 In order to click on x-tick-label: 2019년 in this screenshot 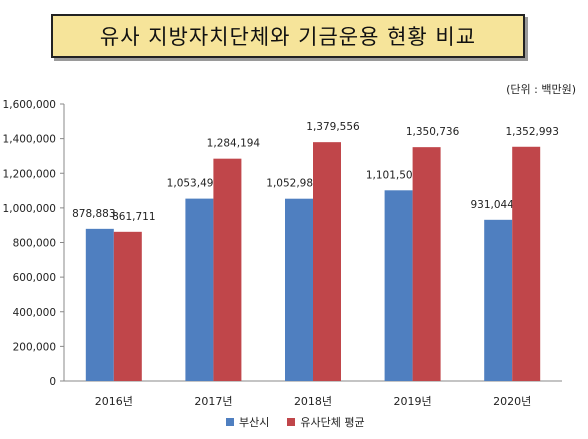, I will do `click(413, 401)`.